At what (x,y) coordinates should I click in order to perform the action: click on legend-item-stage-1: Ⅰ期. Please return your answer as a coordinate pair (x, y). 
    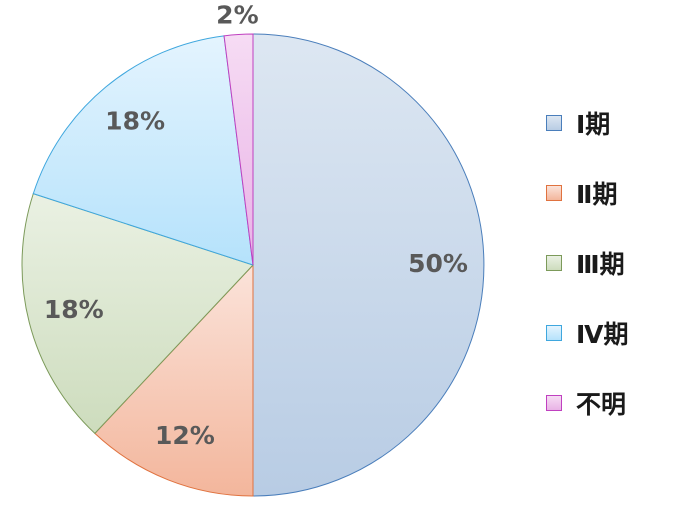
    Looking at the image, I should click on (587, 123).